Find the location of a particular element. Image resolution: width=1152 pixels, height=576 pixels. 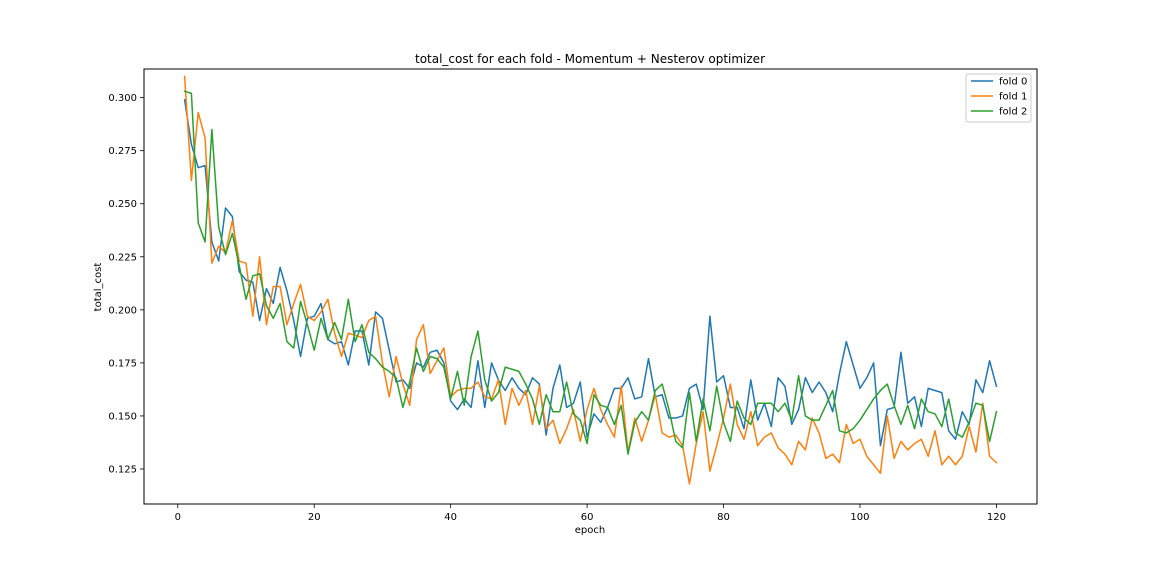

x-tick-label: 100 is located at coordinates (859, 517).